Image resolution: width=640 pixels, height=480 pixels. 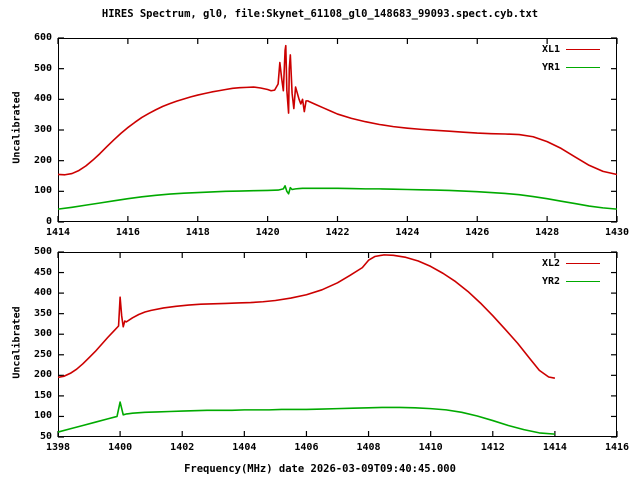 I want to click on xtick-label: 1422, so click(x=337, y=232).